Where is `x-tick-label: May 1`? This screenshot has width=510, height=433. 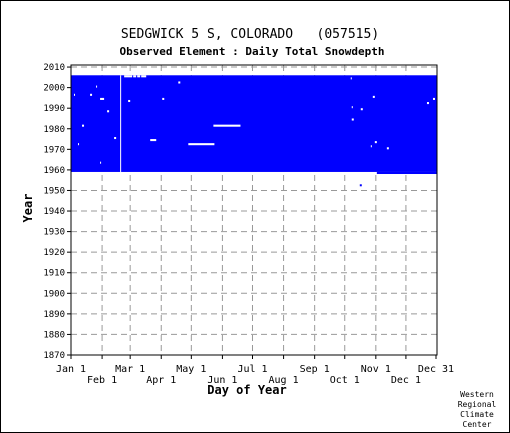
x-tick-label: May 1 is located at coordinates (191, 369).